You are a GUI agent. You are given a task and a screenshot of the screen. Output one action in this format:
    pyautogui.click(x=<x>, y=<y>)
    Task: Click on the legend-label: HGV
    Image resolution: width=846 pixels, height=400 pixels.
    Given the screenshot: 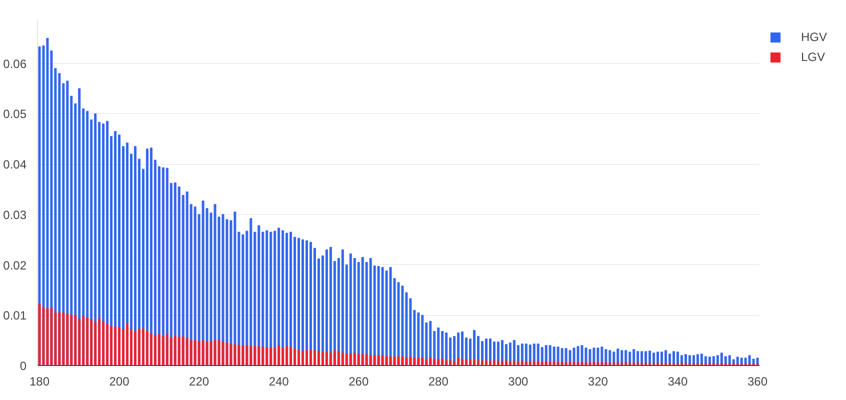 What is the action you would take?
    pyautogui.click(x=814, y=37)
    